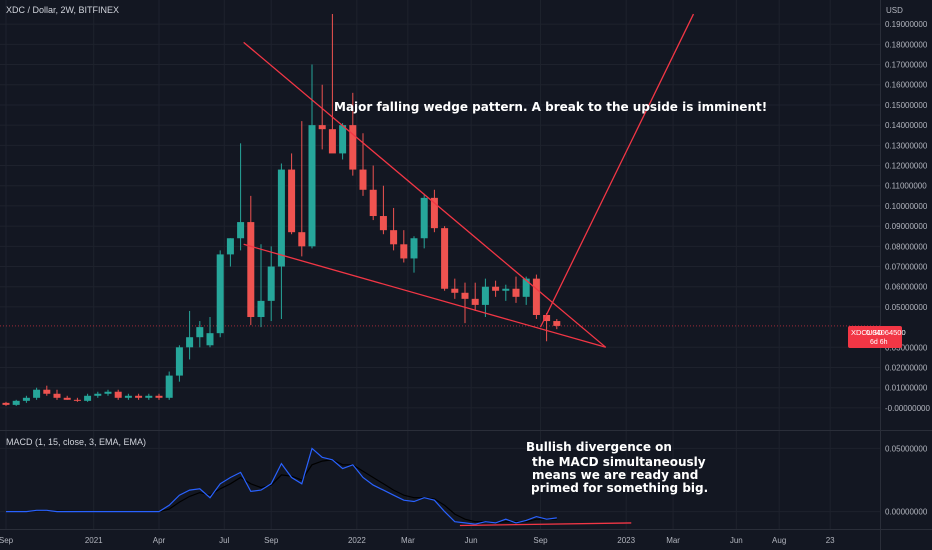 This screenshot has height=550, width=932. What do you see at coordinates (894, 10) in the screenshot?
I see `currency-label: USD` at bounding box center [894, 10].